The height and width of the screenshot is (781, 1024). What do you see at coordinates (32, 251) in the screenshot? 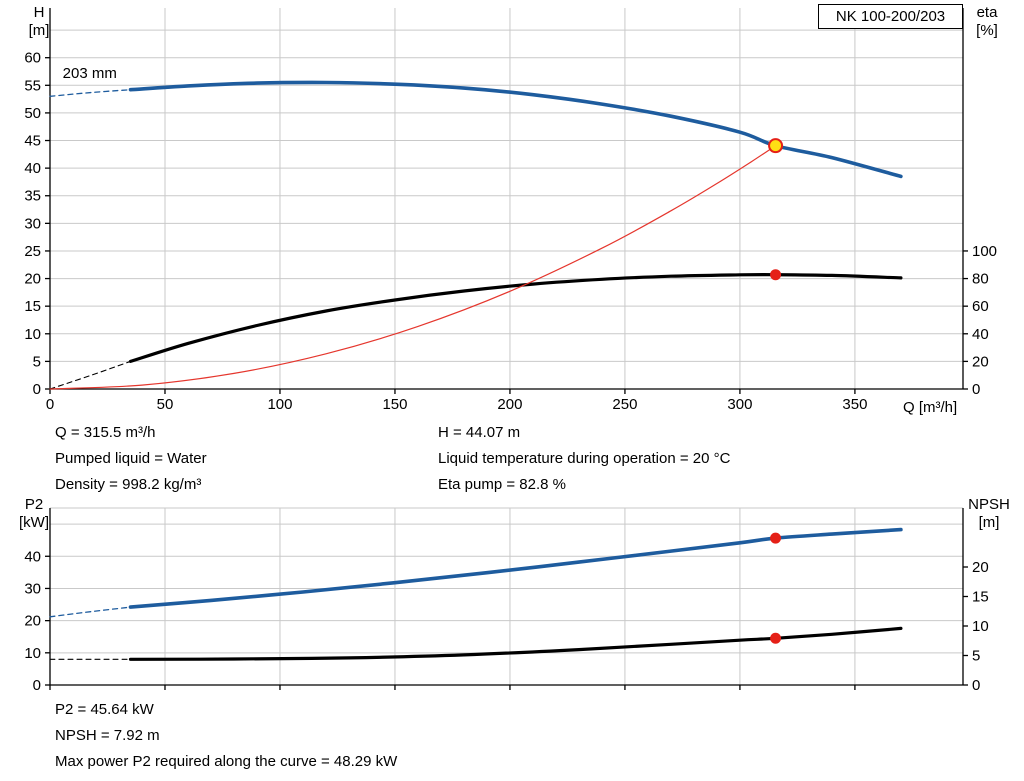
I see `y-left-tick-label: 25` at bounding box center [32, 251].